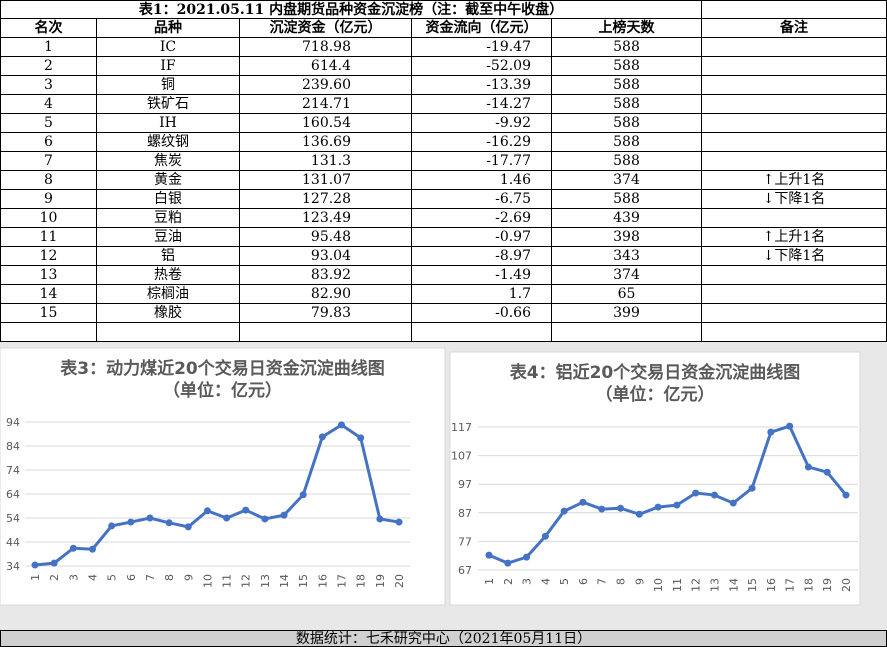  I want to click on table-cell: 65, so click(627, 294).